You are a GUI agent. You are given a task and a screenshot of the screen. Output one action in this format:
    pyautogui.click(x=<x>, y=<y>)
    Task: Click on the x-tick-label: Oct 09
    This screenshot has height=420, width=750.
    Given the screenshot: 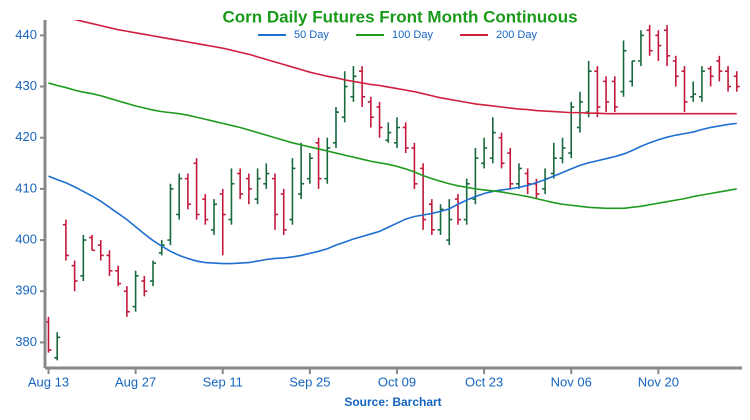 What is the action you would take?
    pyautogui.click(x=397, y=381)
    